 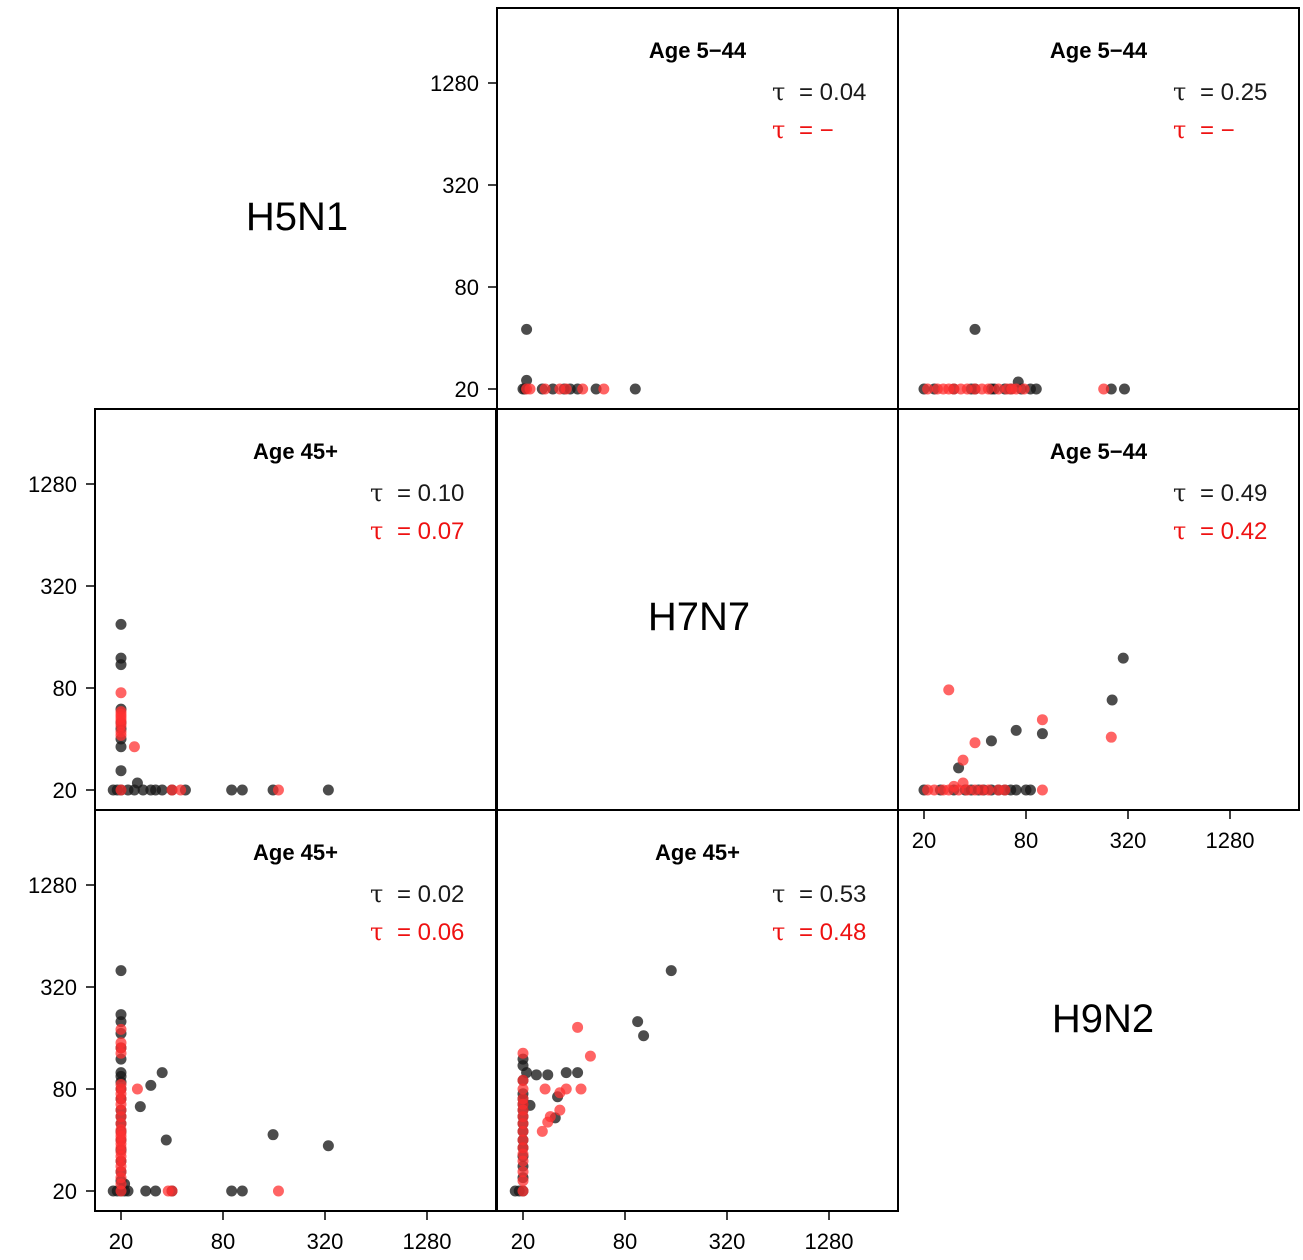 I want to click on panel-frame-r0c1, so click(x=697, y=208).